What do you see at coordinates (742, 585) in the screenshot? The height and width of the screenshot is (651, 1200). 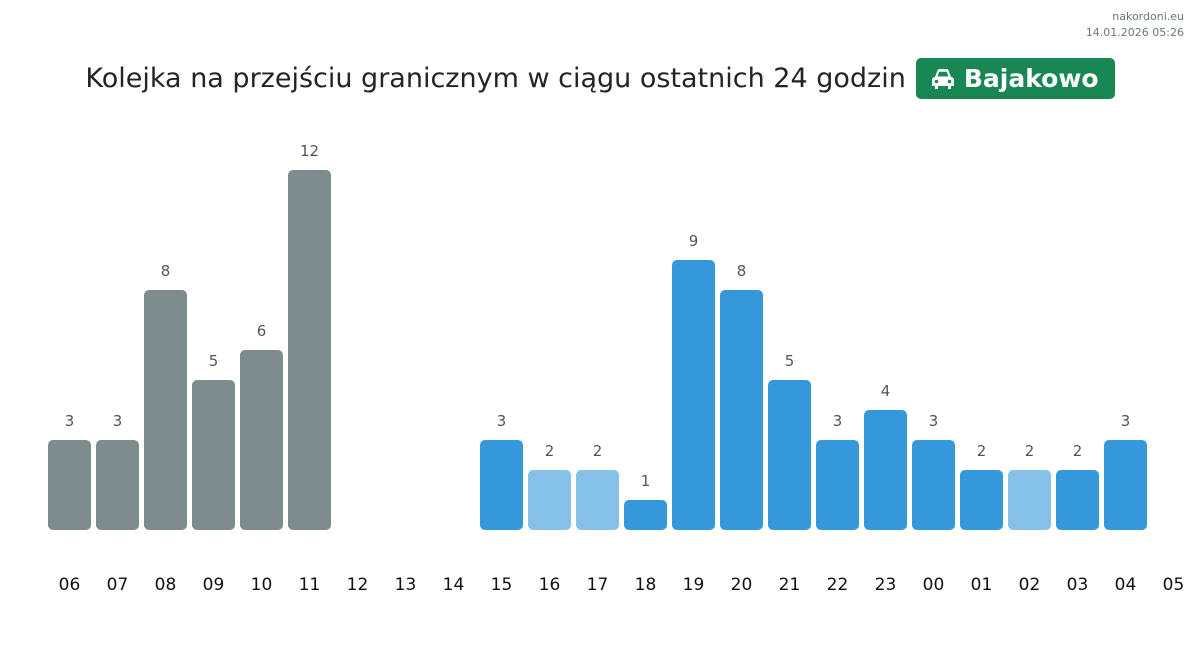 I see `x-tick-label: 20` at bounding box center [742, 585].